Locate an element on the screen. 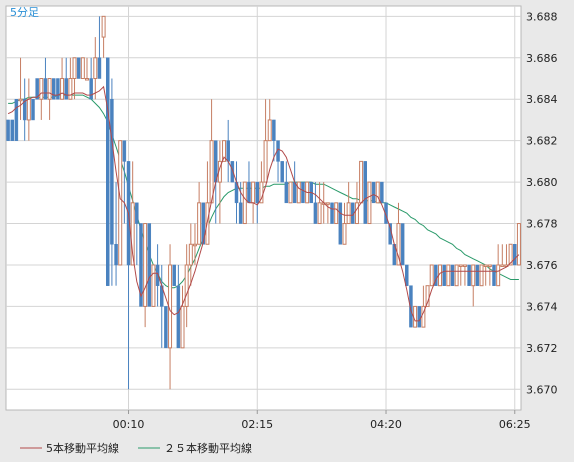  y-tick-label: 3.672 is located at coordinates (542, 348).